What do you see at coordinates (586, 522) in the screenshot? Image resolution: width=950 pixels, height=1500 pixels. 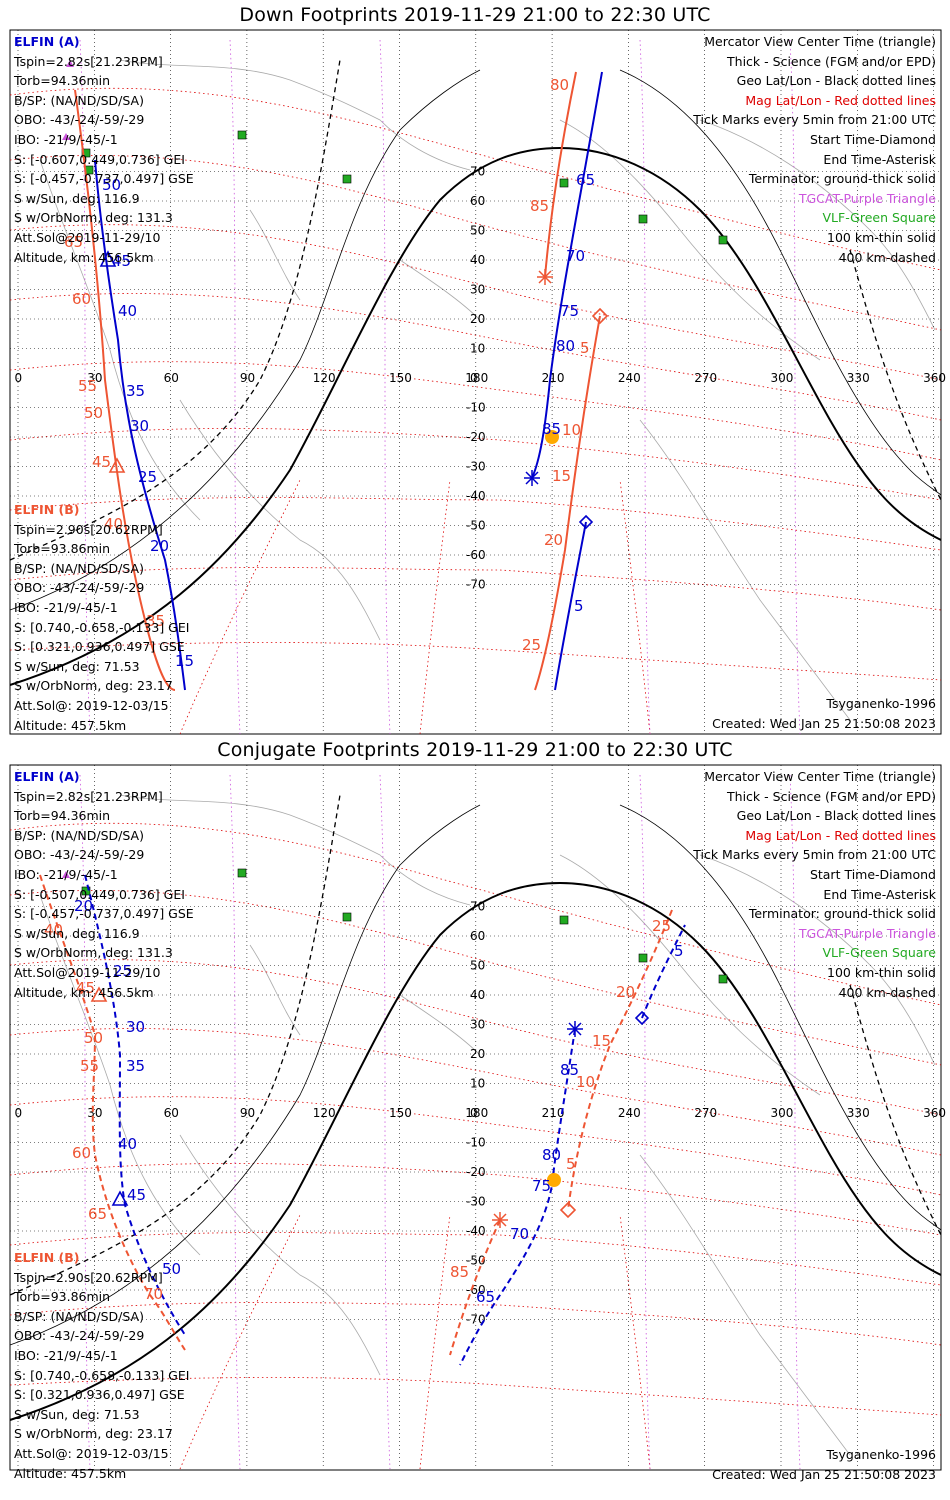 I see `elfin-a-start-diamond` at bounding box center [586, 522].